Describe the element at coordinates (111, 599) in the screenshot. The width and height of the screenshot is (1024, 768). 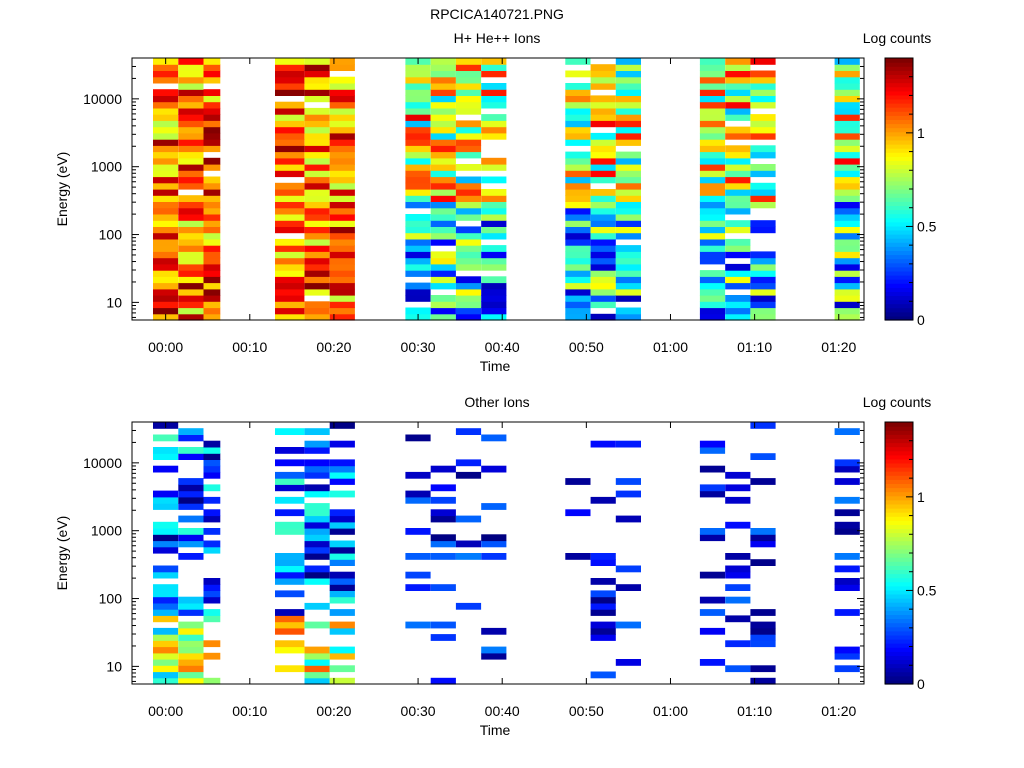
I see `y-tick-label: 100` at that location.